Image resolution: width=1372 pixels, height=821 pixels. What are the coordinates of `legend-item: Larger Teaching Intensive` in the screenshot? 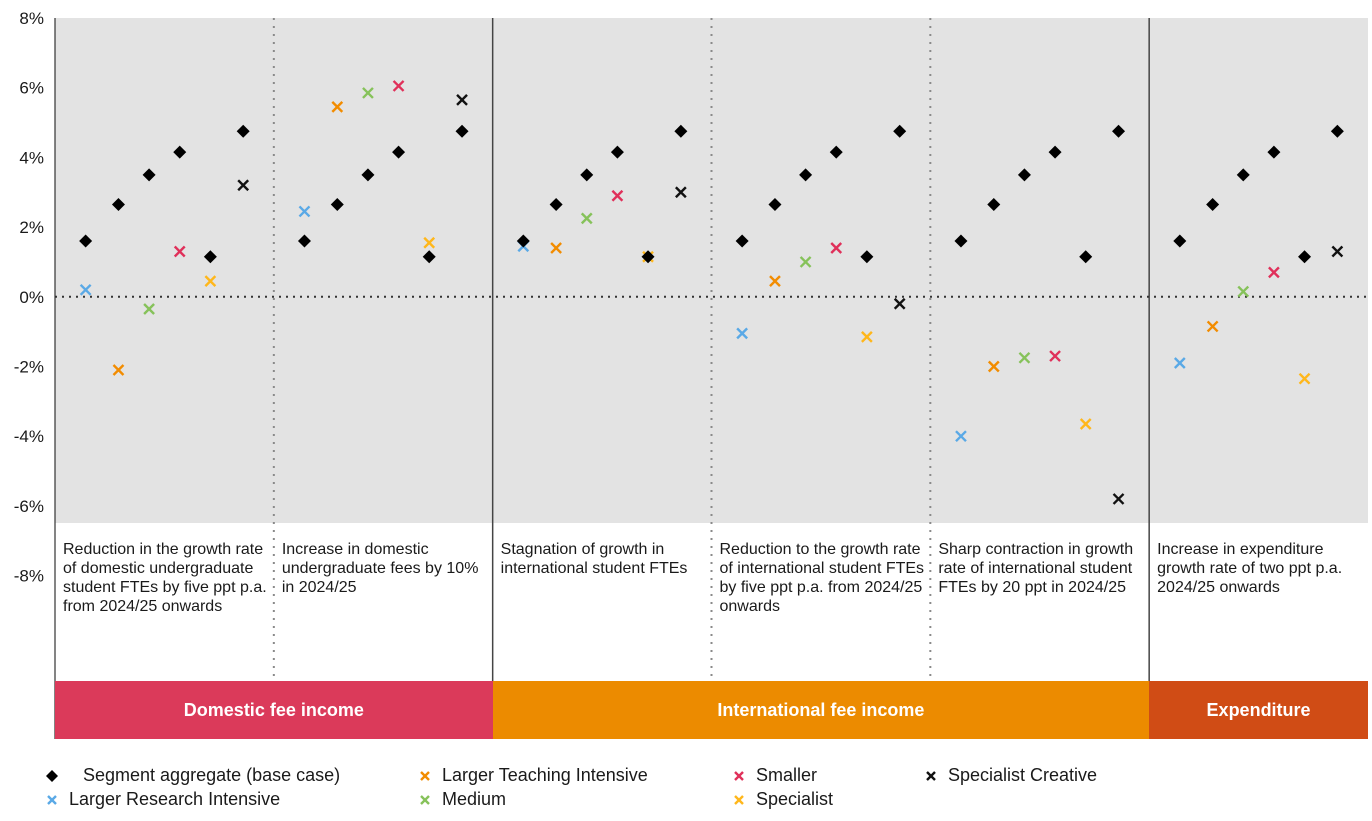 It's located at (533, 775).